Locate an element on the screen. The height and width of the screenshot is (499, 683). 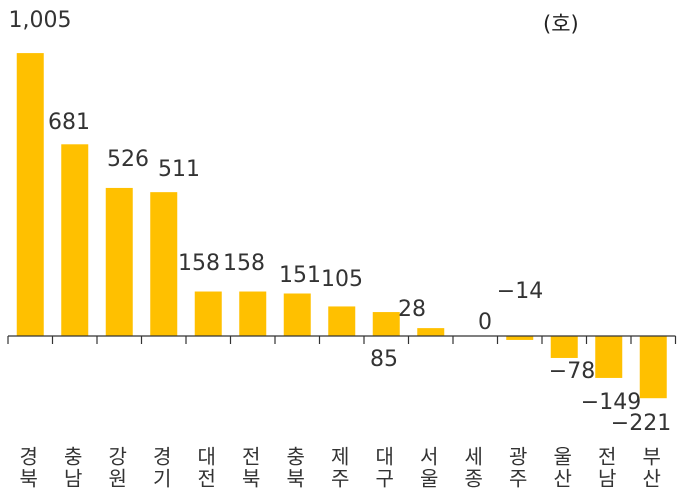
bar-전남 is located at coordinates (609, 357).